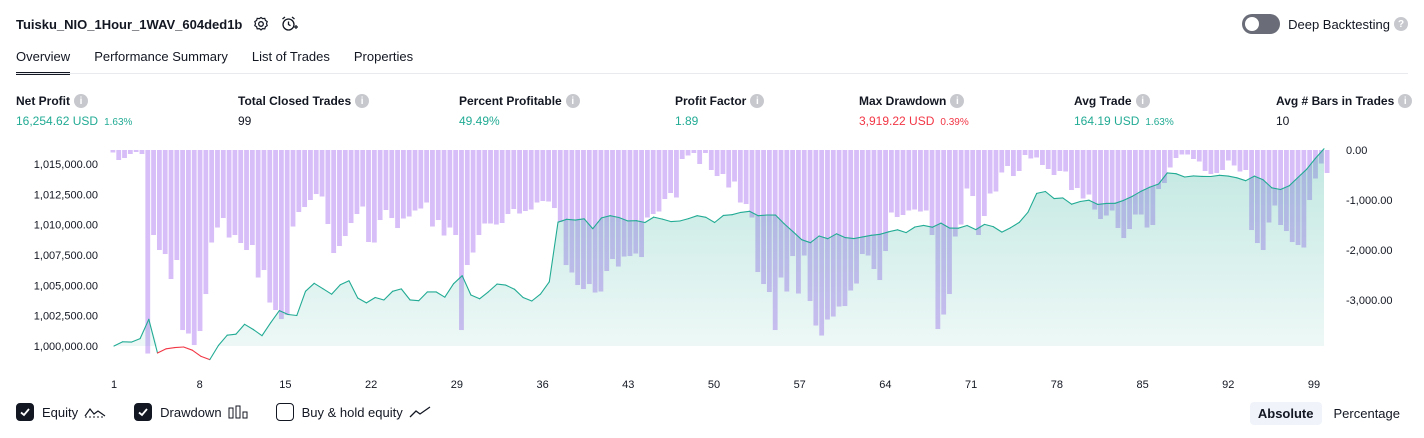 The height and width of the screenshot is (438, 1424). Describe the element at coordinates (353, 412) in the screenshot. I see `legend-buy-hold: Buy & hold equity` at that location.